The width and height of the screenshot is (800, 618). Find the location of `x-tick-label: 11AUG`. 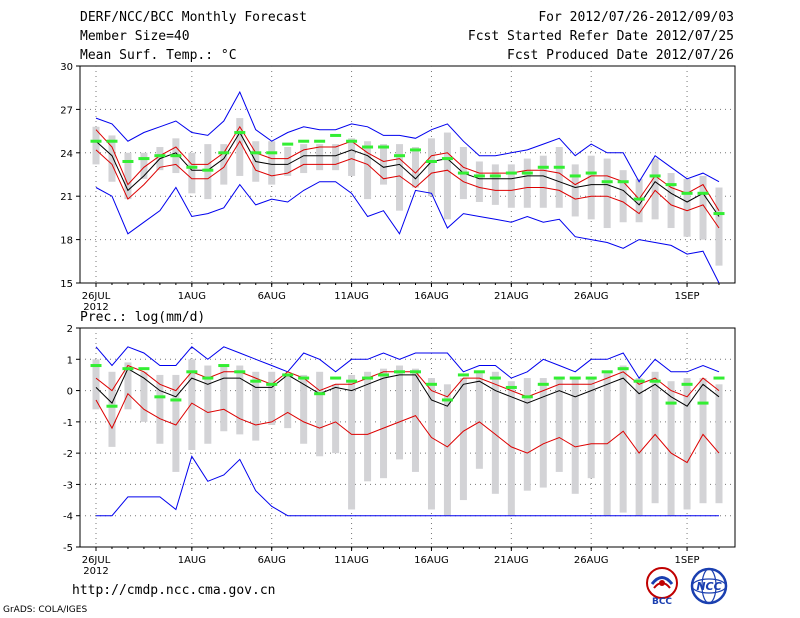

x-tick-label: 11AUG is located at coordinates (351, 560).